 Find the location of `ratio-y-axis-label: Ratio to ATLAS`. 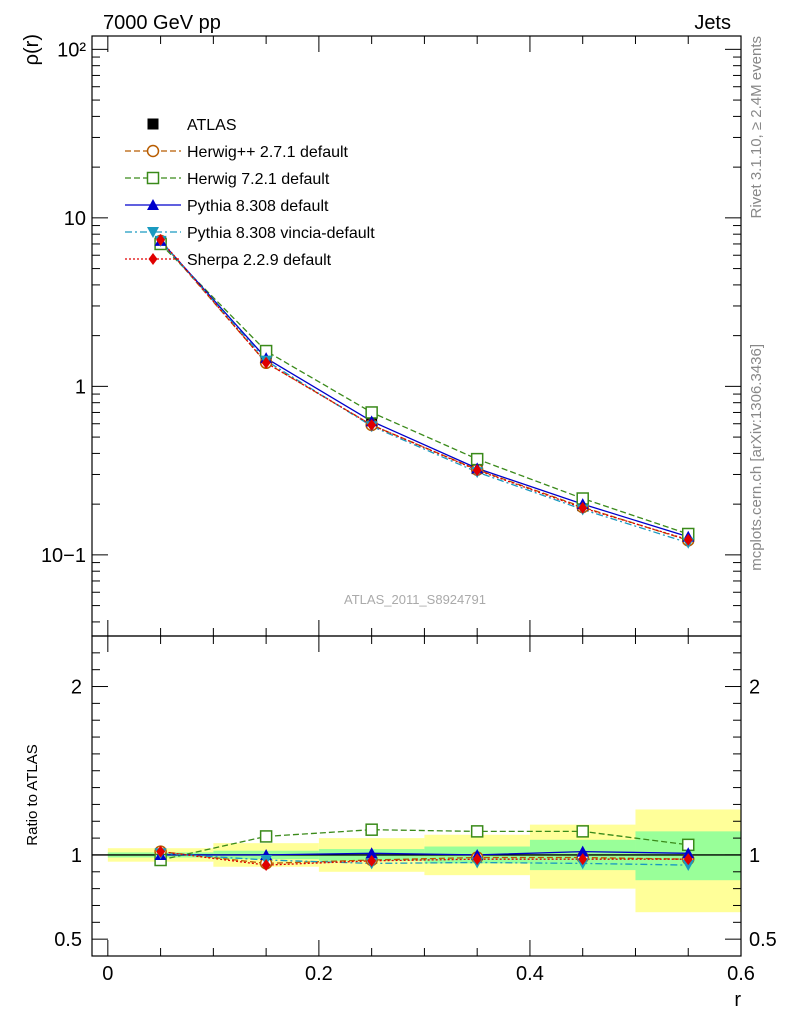

ratio-y-axis-label: Ratio to ATLAS is located at coordinates (32, 794).